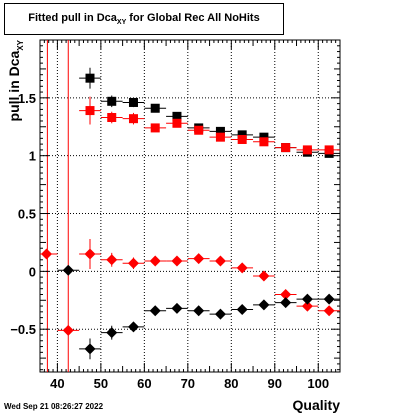 Image resolution: width=400 pixels, height=414 pixels. Describe the element at coordinates (275, 383) in the screenshot. I see `x-tick-label: 90` at that location.